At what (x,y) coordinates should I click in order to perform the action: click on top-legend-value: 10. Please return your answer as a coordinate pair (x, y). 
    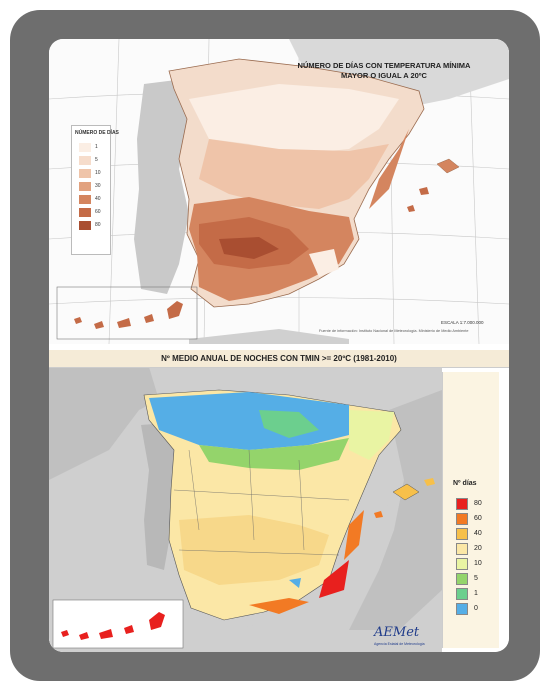
    Looking at the image, I should click on (98, 173).